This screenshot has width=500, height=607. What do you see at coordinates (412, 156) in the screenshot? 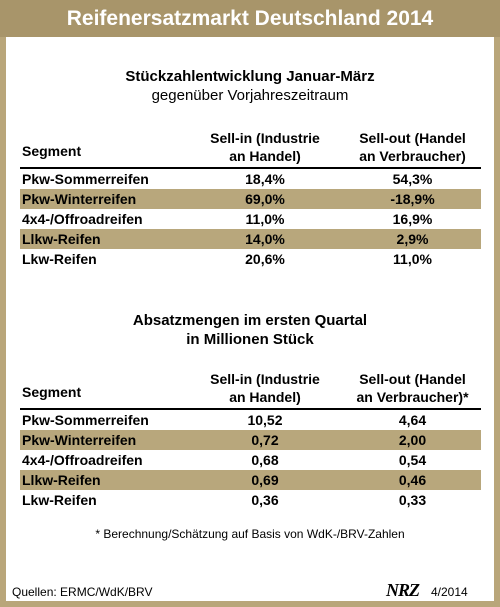
I see `header-sellout-line2: an Verbraucher)` at bounding box center [412, 156].